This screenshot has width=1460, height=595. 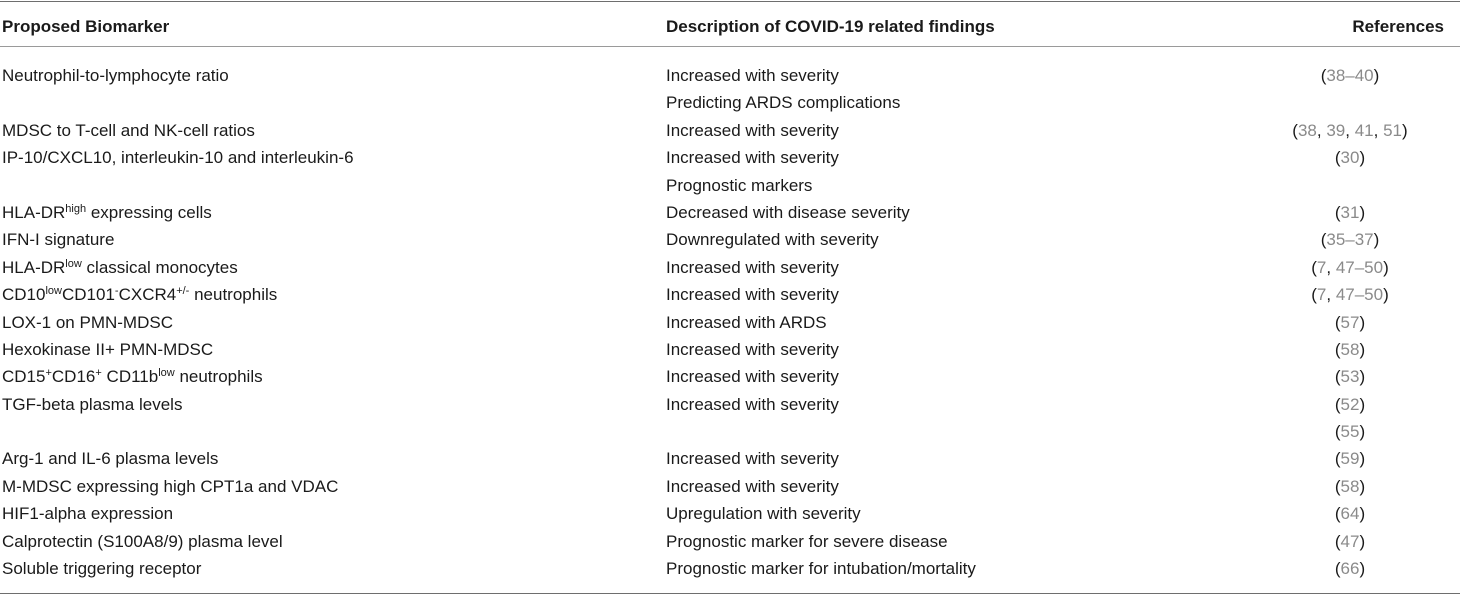 I want to click on cell-references: (59), so click(x=1350, y=459).